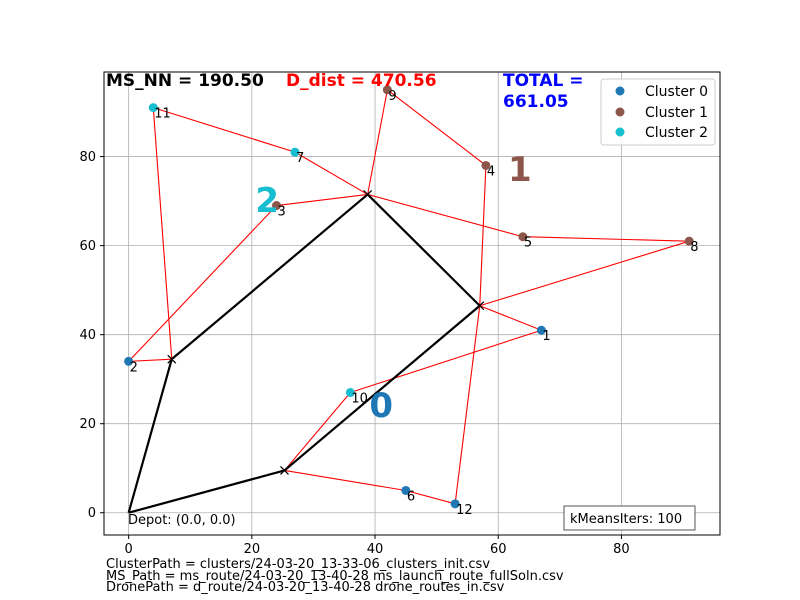  What do you see at coordinates (392, 96) in the screenshot?
I see `point-label-9: 9` at bounding box center [392, 96].